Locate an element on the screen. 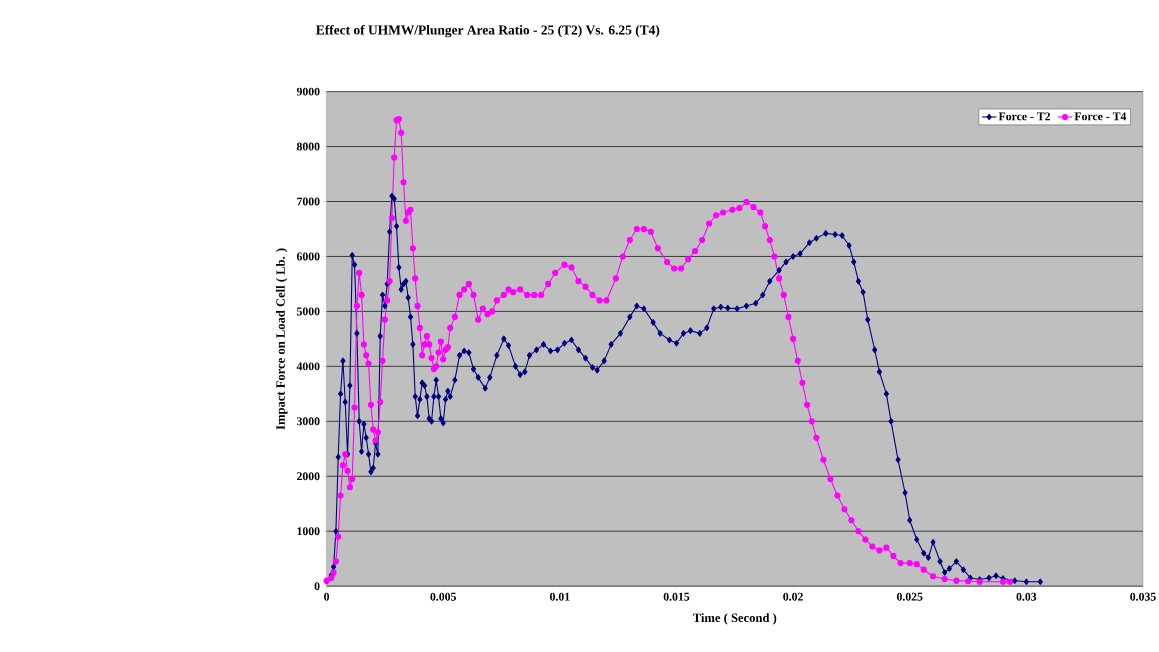  legend-label: Force - T4 is located at coordinates (1100, 116).